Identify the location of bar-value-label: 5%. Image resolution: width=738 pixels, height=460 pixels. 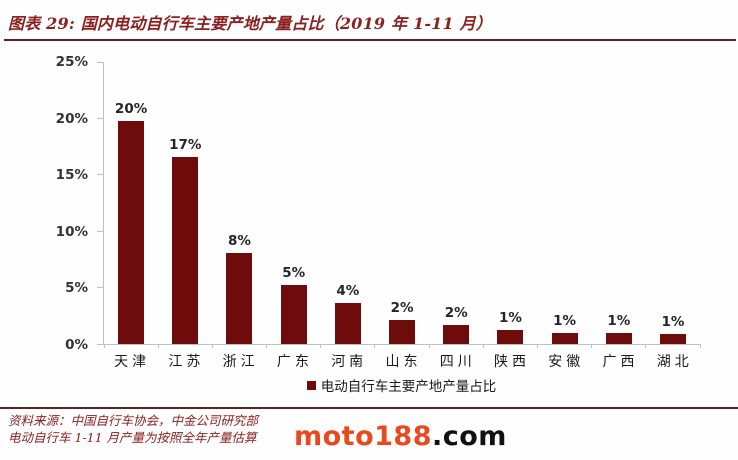
(294, 273).